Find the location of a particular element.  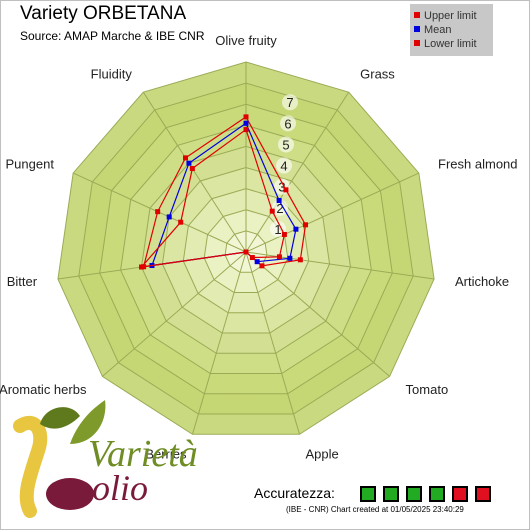

legend-swatch-mean is located at coordinates (417, 29).